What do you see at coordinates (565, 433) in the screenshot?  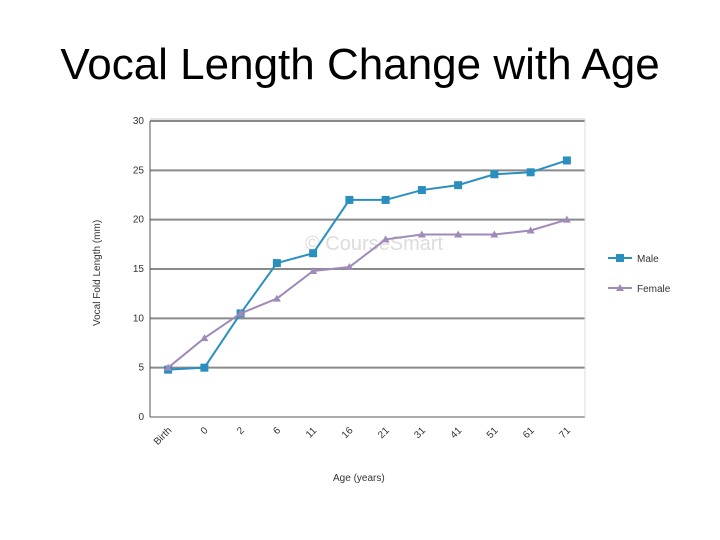 I see `x-tick-label: 71` at bounding box center [565, 433].